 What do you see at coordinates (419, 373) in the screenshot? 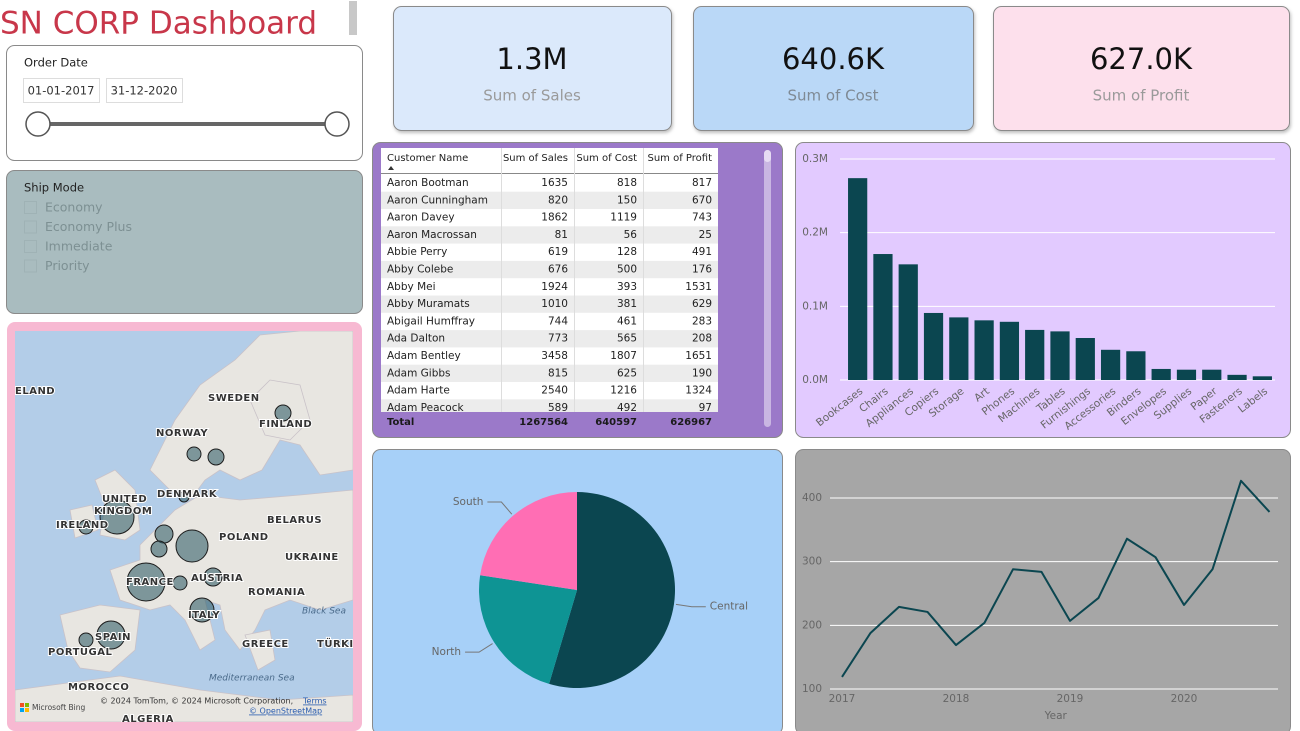
I see `customer-name: Adam Gibbs` at bounding box center [419, 373].